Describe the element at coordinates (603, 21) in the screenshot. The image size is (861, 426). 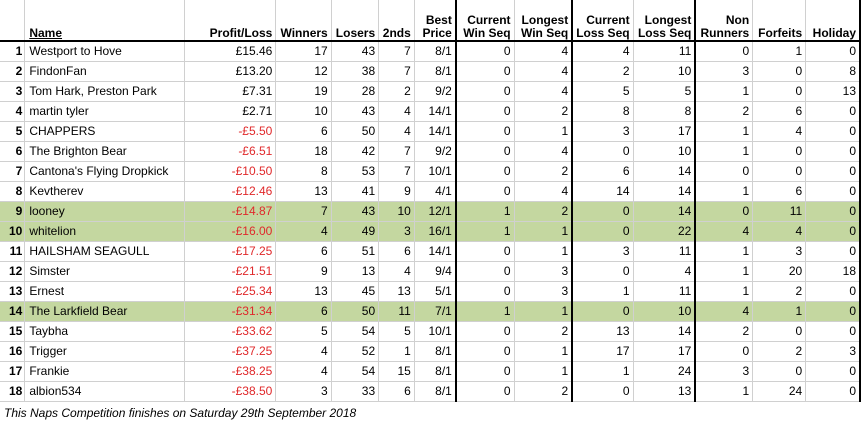
I see `header-current-loss-seq: Current Loss Seq` at that location.